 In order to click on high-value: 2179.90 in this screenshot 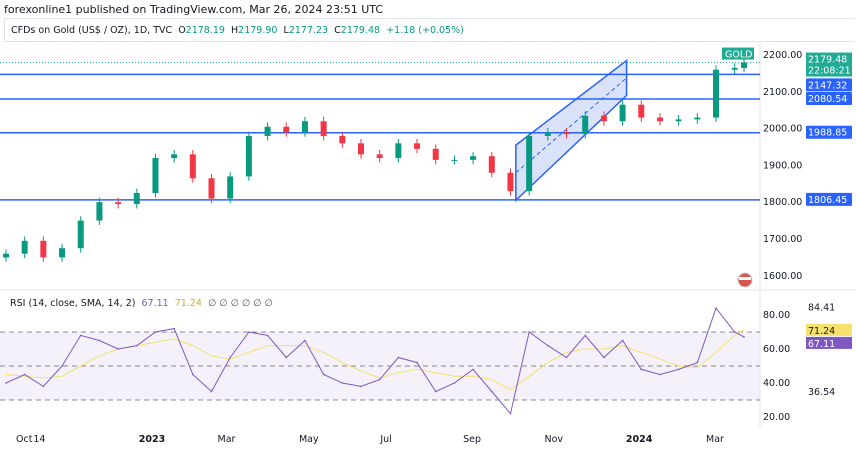, I will do `click(258, 30)`.